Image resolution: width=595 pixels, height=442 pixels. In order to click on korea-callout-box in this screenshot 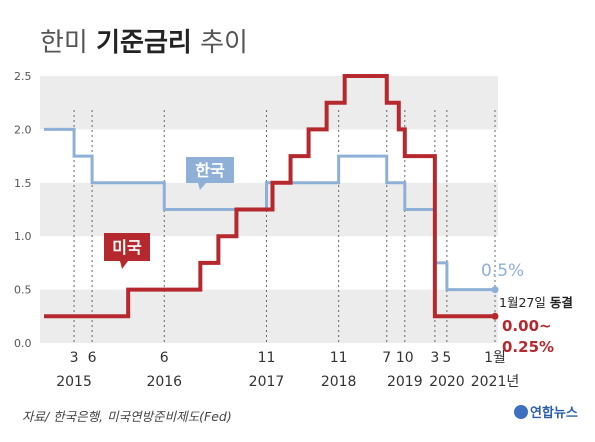, I will do `click(210, 173)`.